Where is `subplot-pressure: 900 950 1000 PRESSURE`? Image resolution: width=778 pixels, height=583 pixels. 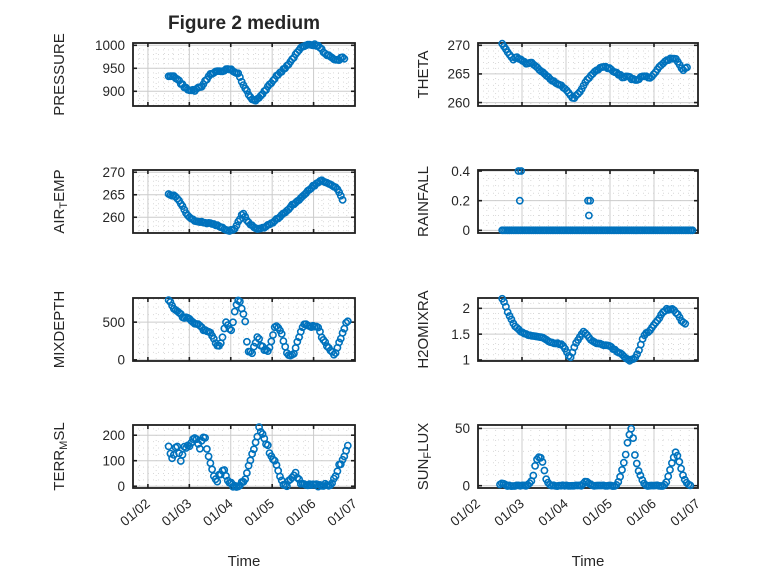
subplot-pressure: 900 950 1000 PRESSURE is located at coordinates (203, 74).